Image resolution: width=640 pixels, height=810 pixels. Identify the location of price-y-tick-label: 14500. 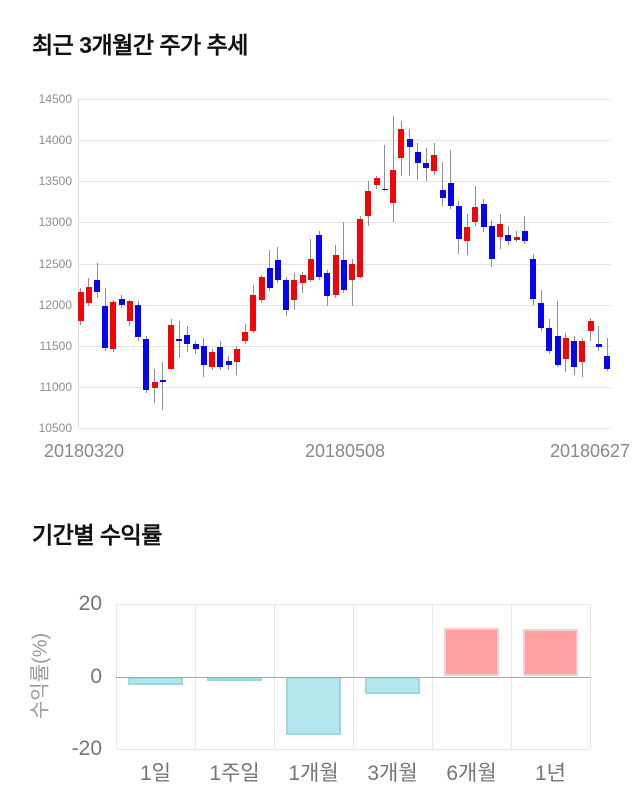
(55, 99).